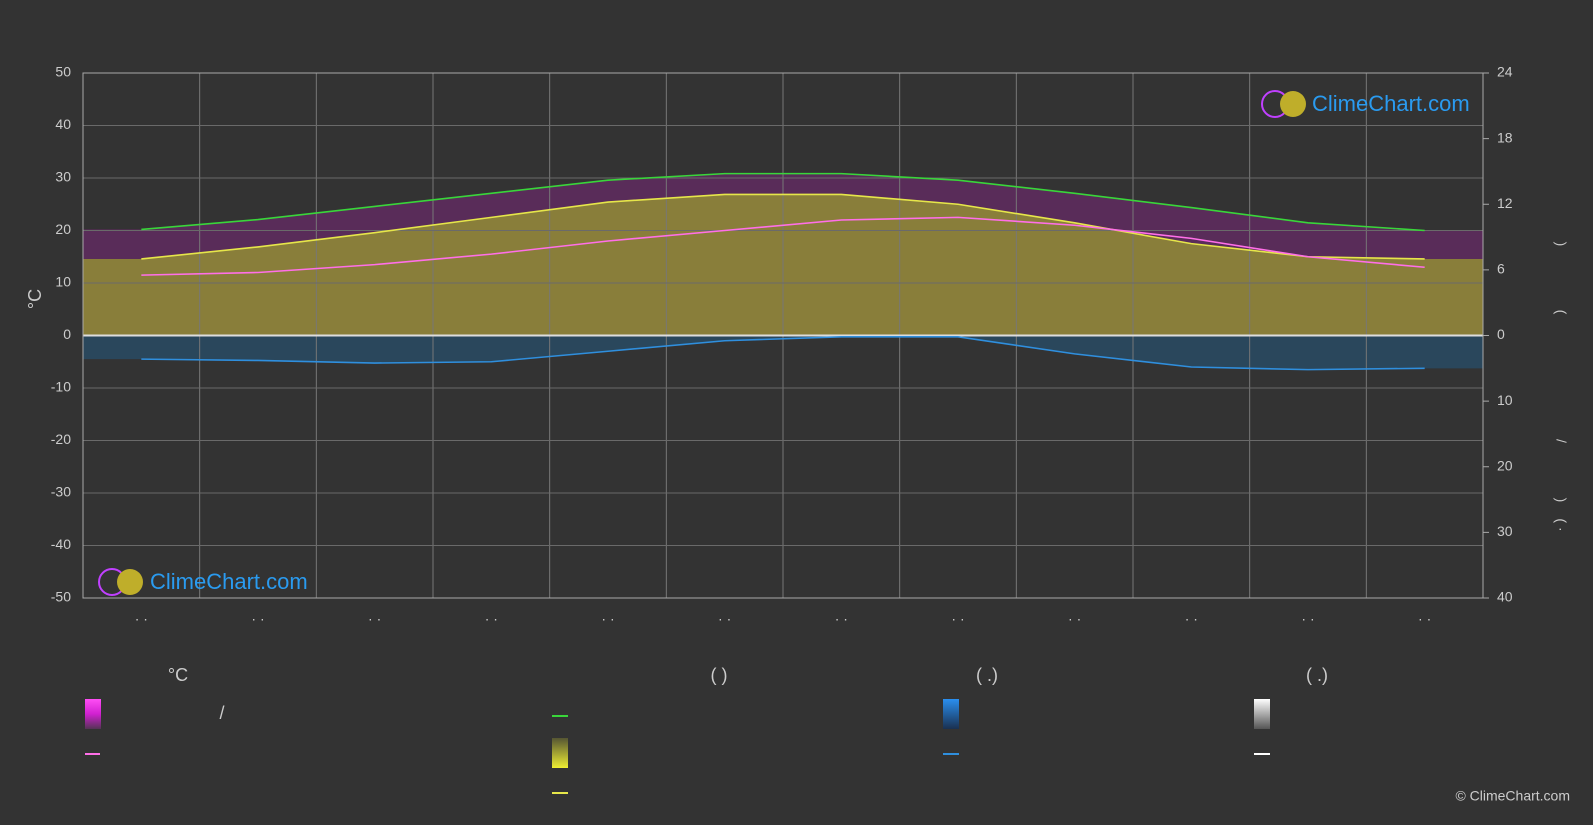  Describe the element at coordinates (1561, 500) in the screenshot. I see `y3-axis-label: )` at that location.